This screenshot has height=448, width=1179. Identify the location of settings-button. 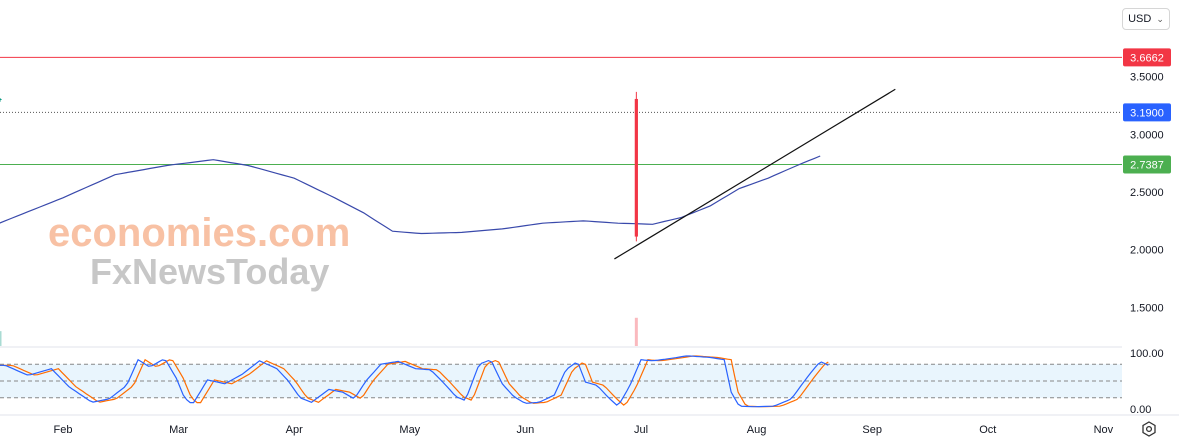
(1149, 429).